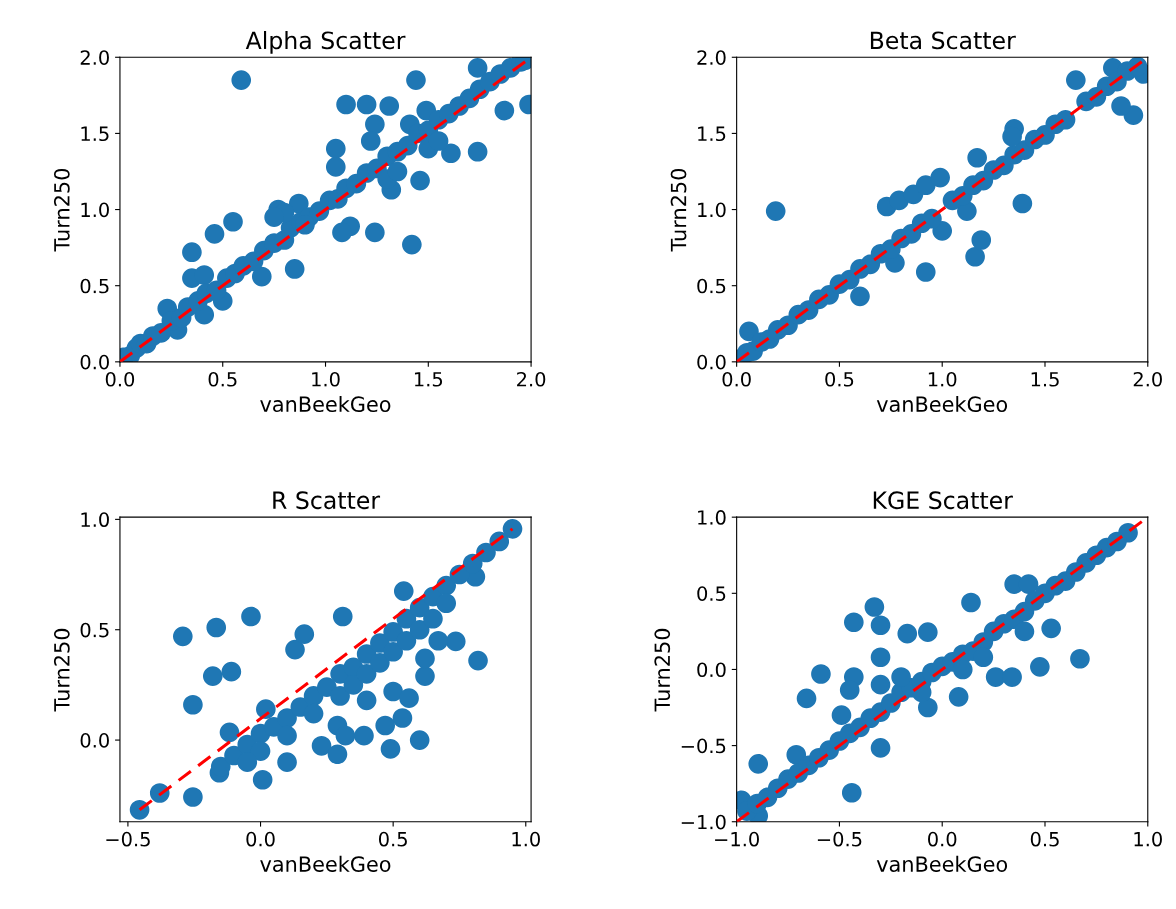 The width and height of the screenshot is (1176, 909). What do you see at coordinates (737, 839) in the screenshot?
I see `x-tick-label: −1.0` at bounding box center [737, 839].